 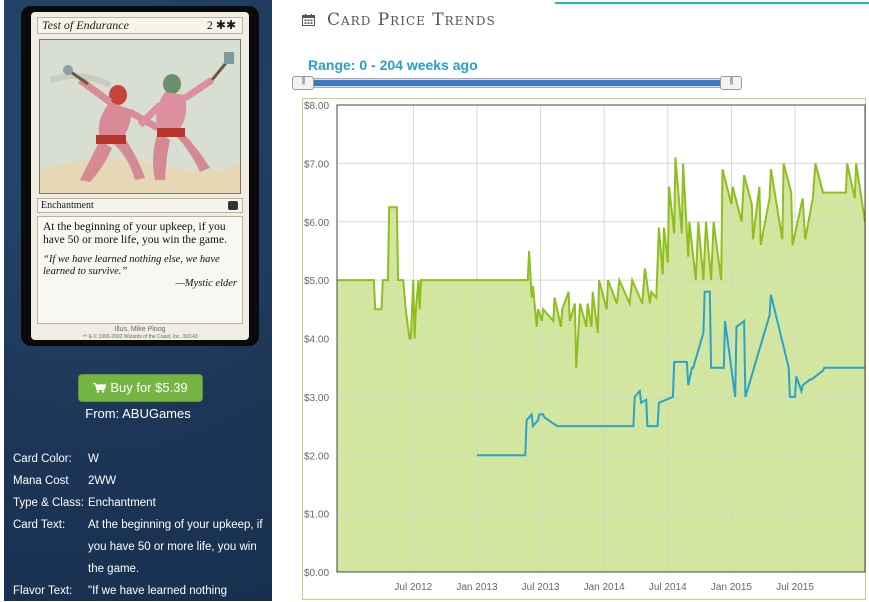 What do you see at coordinates (233, 205) in the screenshot?
I see `set-symbol-icon` at bounding box center [233, 205].